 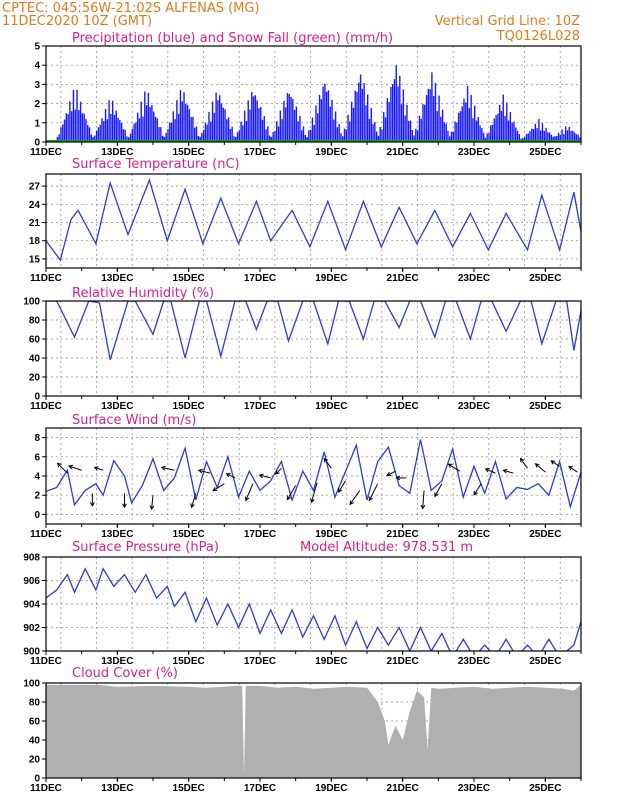 What do you see at coordinates (35, 205) in the screenshot?
I see `ytick-label: 24` at bounding box center [35, 205].